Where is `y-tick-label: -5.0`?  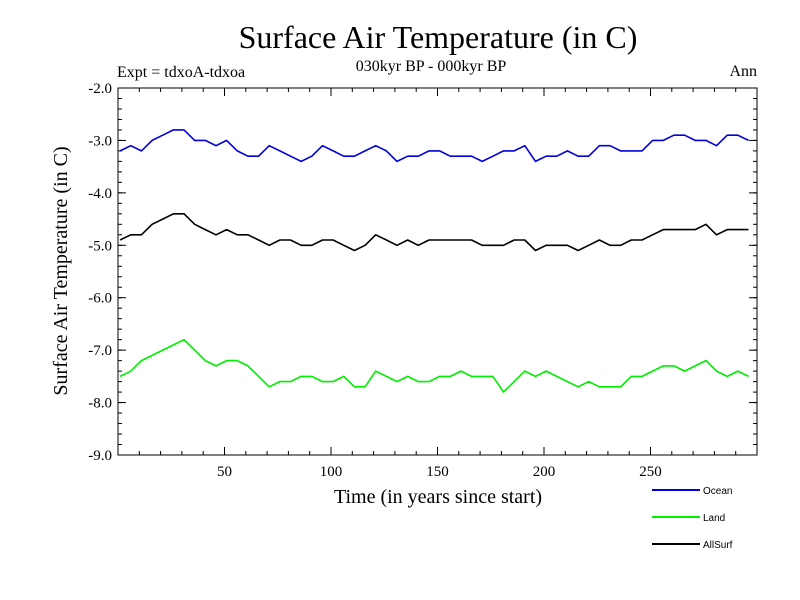 y-tick-label: -5.0 is located at coordinates (100, 246).